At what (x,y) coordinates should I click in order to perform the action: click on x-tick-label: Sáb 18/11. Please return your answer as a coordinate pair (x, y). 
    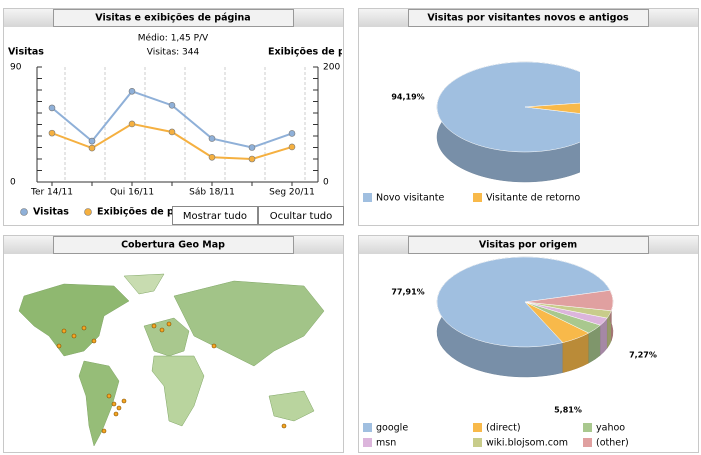
    Looking at the image, I should click on (212, 193).